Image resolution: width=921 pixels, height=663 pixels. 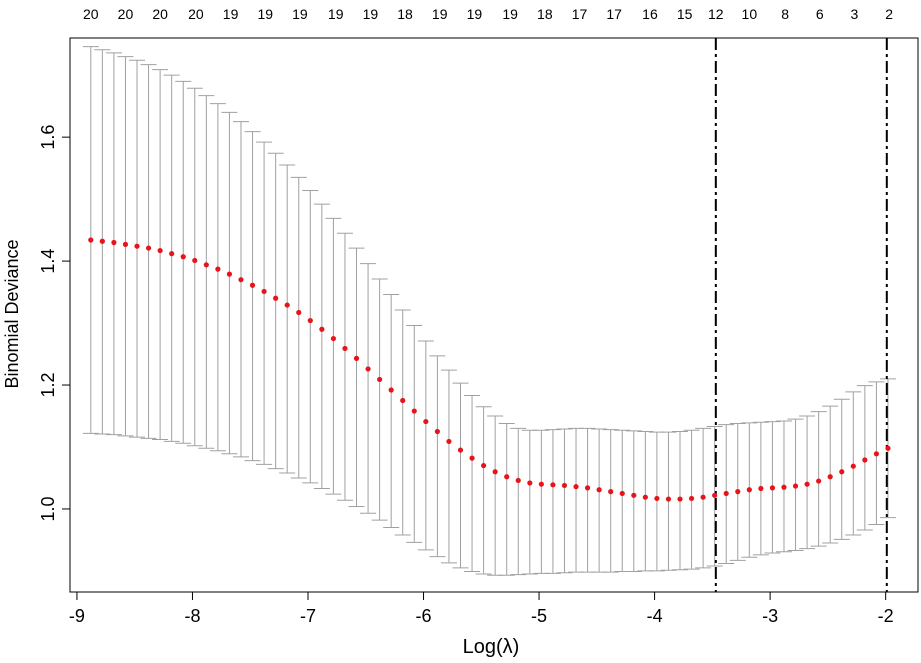 I want to click on top-count-label: 8, so click(x=785, y=14).